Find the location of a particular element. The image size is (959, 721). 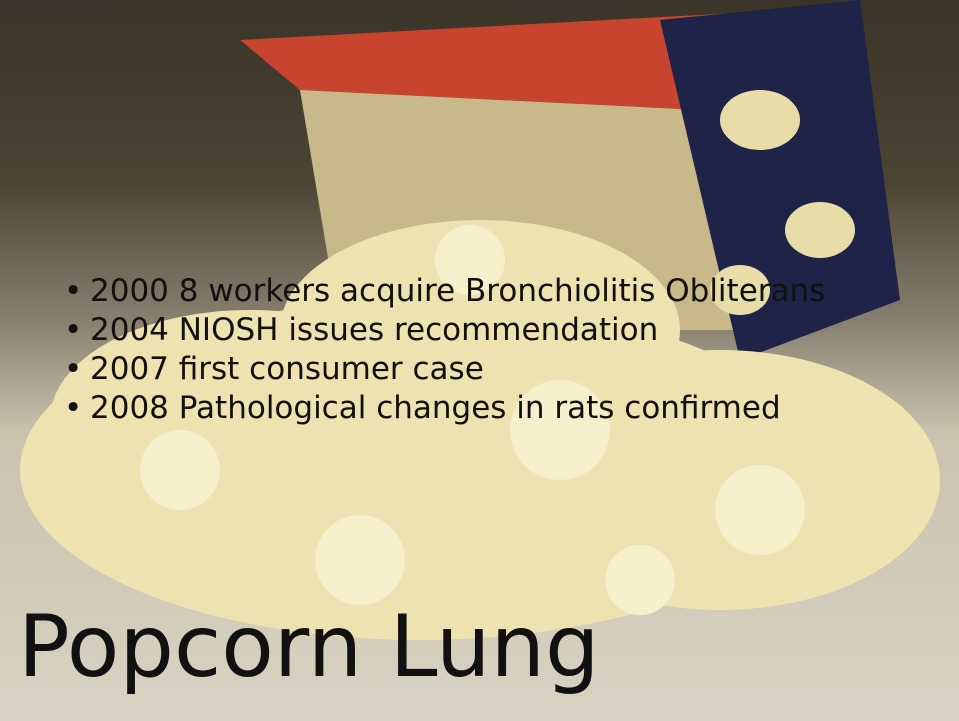

bullet: 2007 first consumer case is located at coordinates (460, 369).